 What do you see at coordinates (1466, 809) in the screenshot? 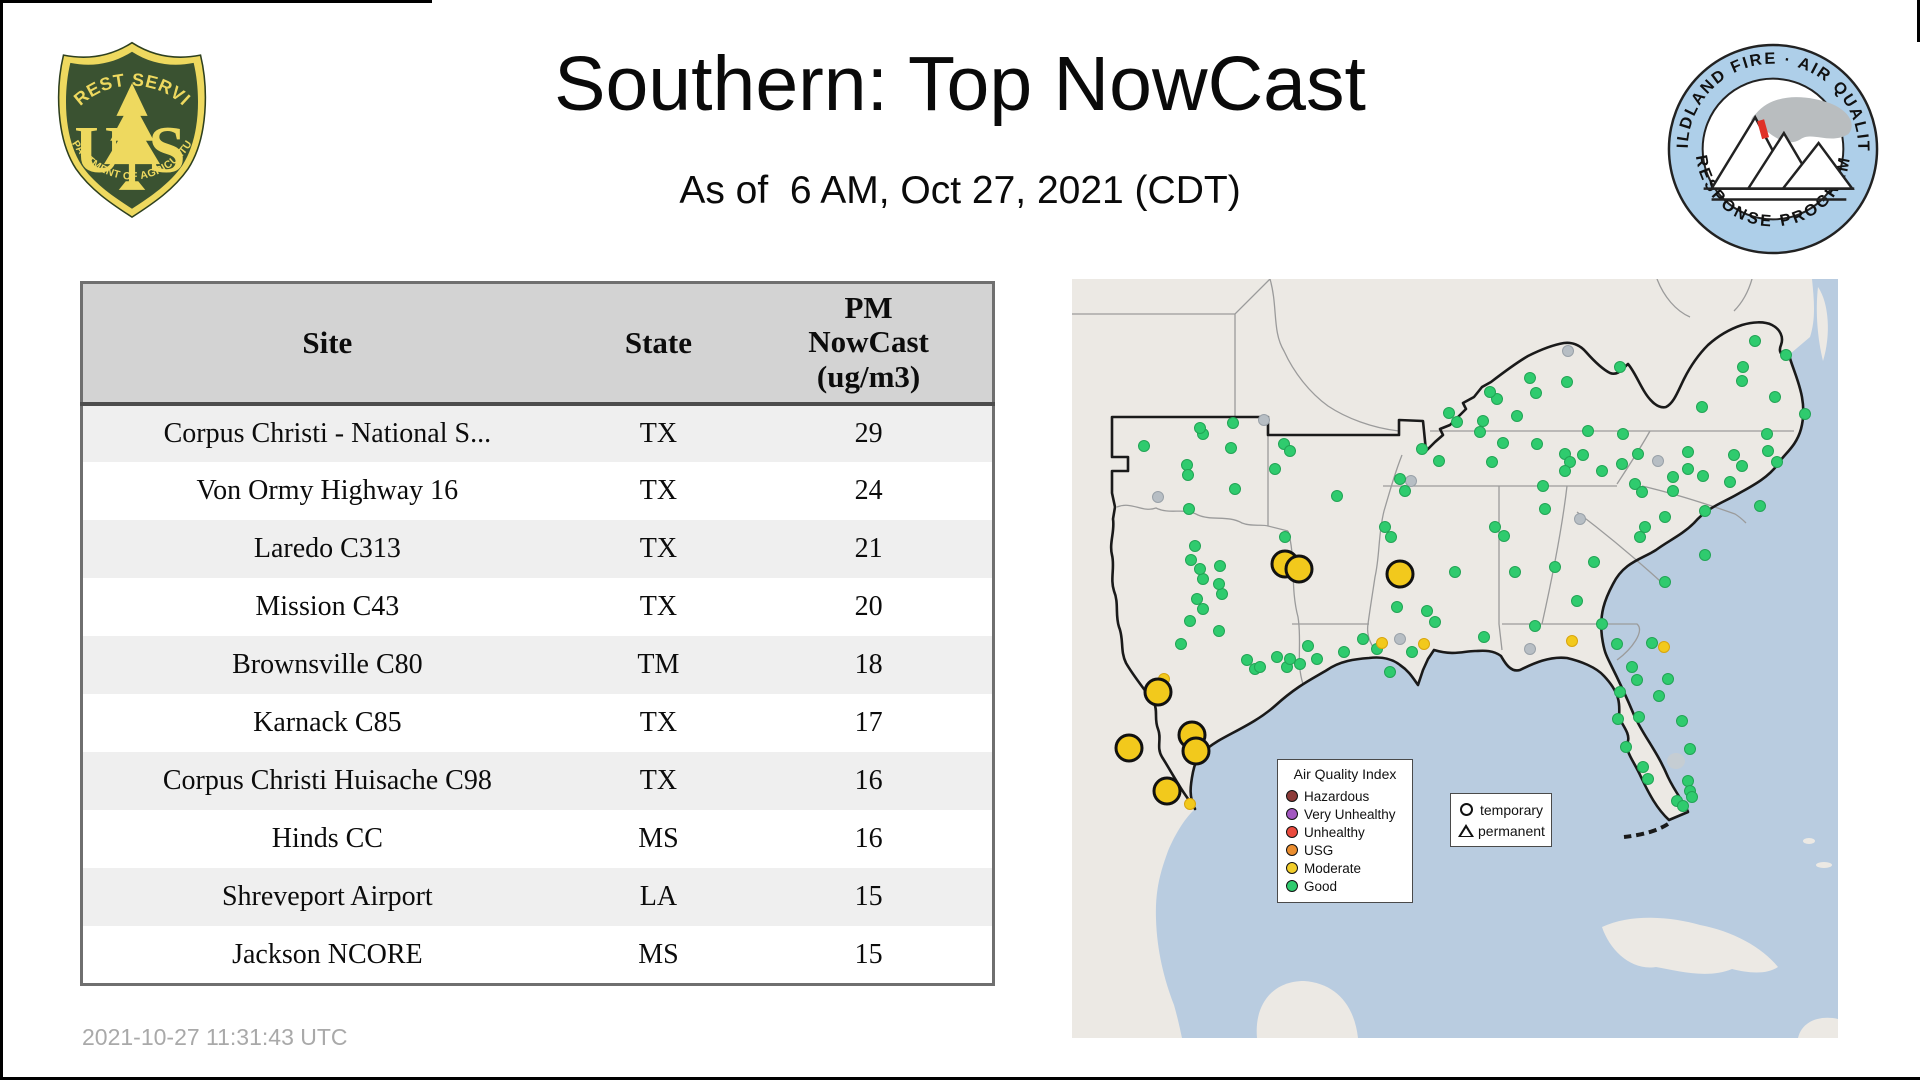
I see `temporary-marker-icon` at bounding box center [1466, 809].